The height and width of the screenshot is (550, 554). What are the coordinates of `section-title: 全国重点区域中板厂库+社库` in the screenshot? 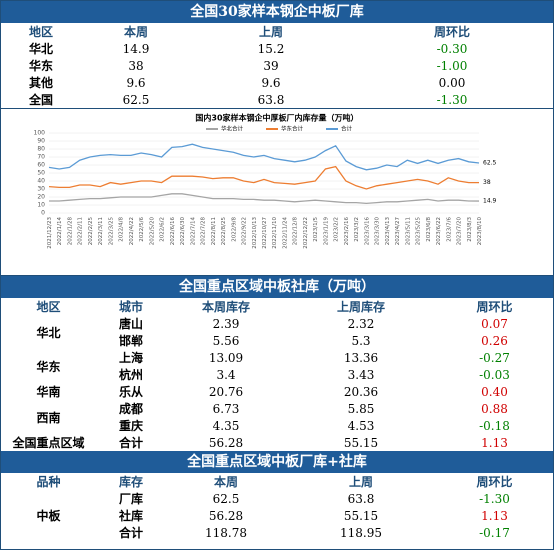 It's located at (277, 462).